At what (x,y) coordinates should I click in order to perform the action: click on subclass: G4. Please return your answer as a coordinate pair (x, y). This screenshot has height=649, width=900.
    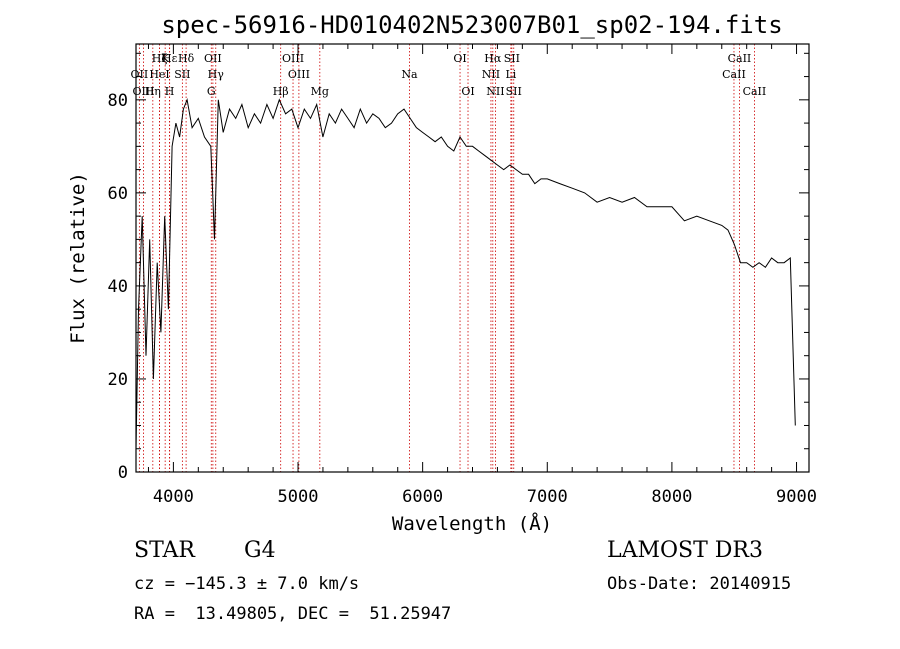
    Looking at the image, I should click on (260, 550).